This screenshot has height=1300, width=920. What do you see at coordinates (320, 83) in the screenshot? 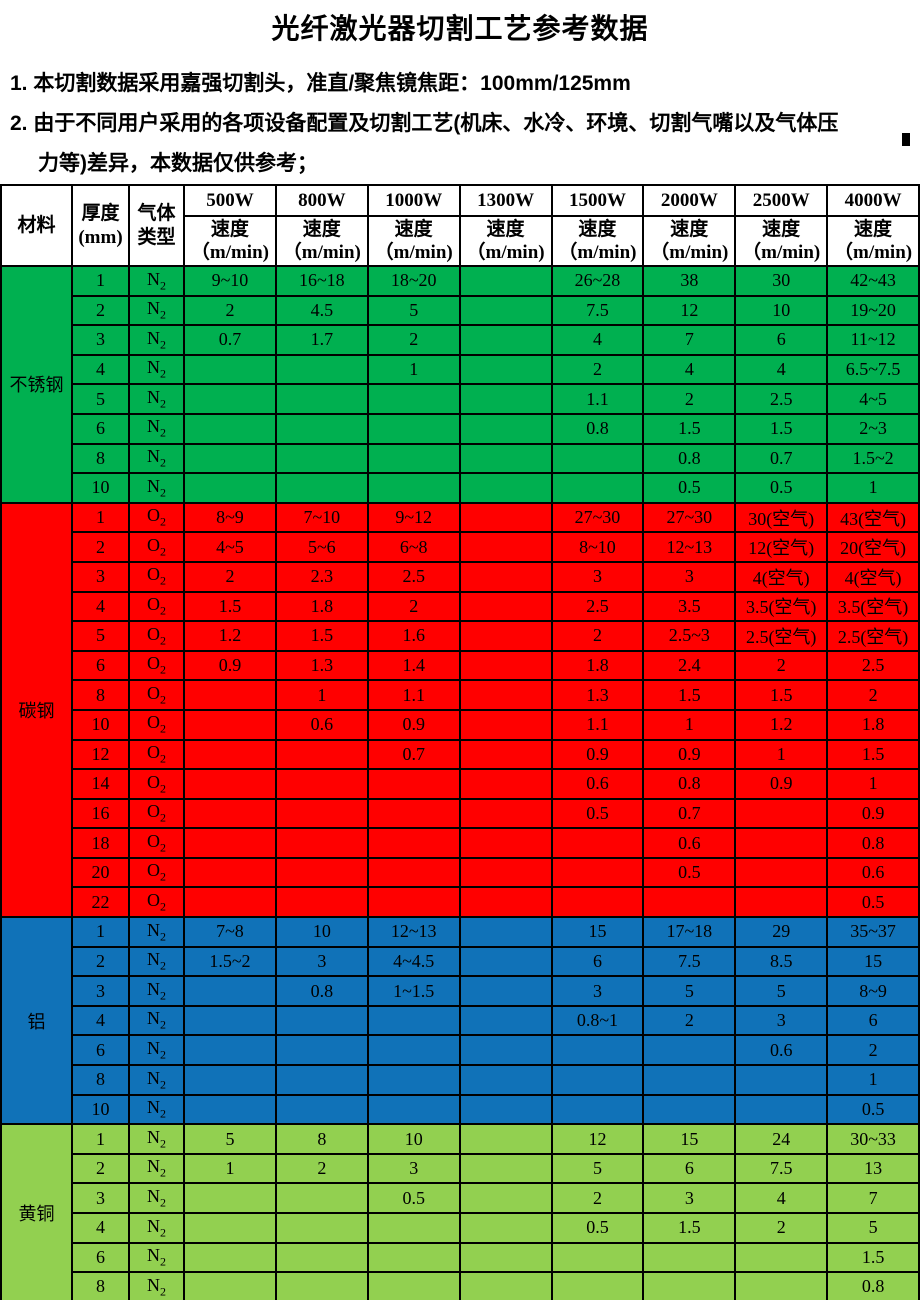
I see `note-1: 1. 本切割数据采用嘉强切割头，准直/聚焦镜焦距：100mm/125mm` at bounding box center [320, 83].